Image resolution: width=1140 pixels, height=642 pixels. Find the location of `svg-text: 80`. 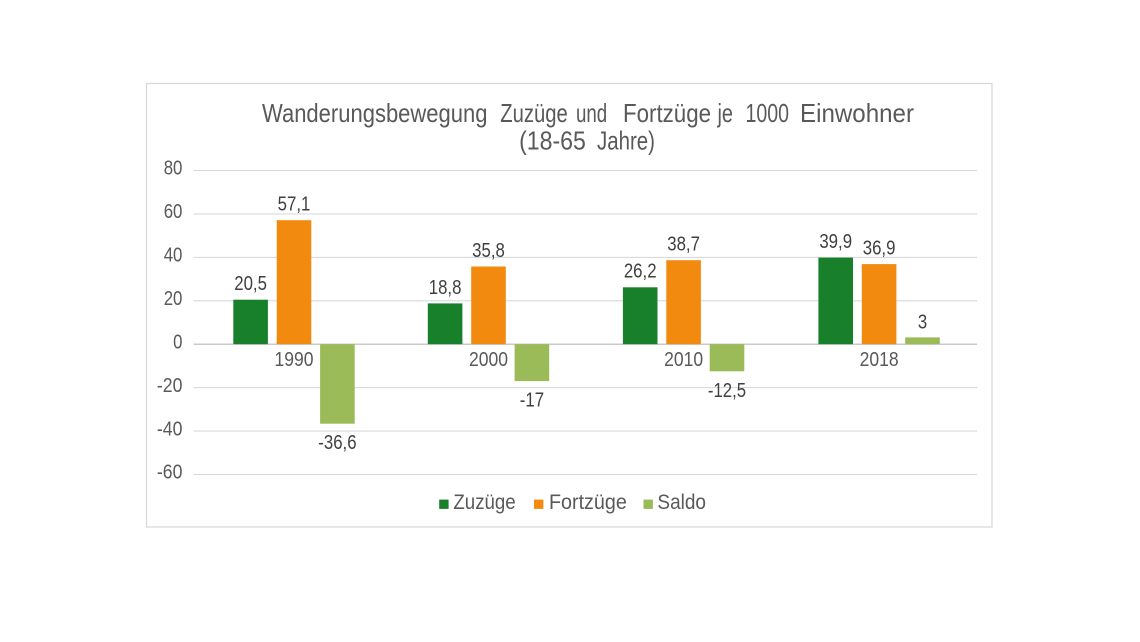

svg-text: 80 is located at coordinates (173, 169).